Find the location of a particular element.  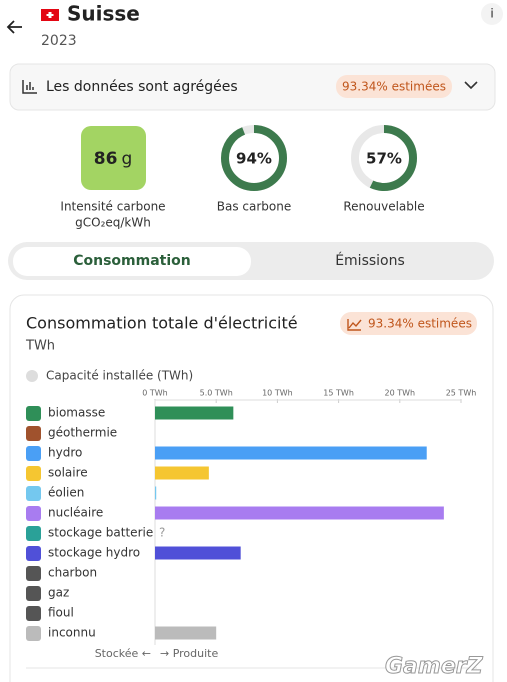

intensity-value: 86 g is located at coordinates (113, 159).